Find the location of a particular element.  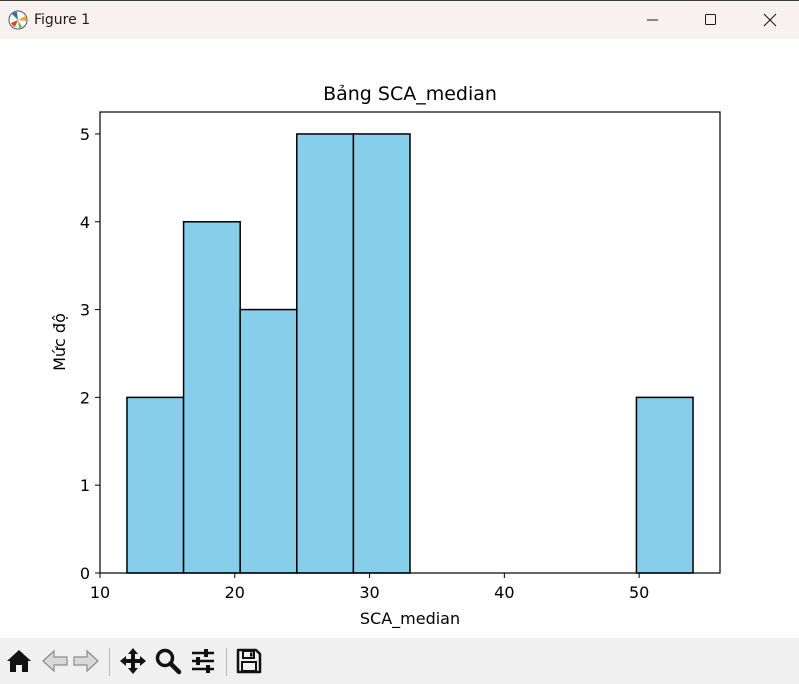

x-axis-label: SCA_median is located at coordinates (410, 619).